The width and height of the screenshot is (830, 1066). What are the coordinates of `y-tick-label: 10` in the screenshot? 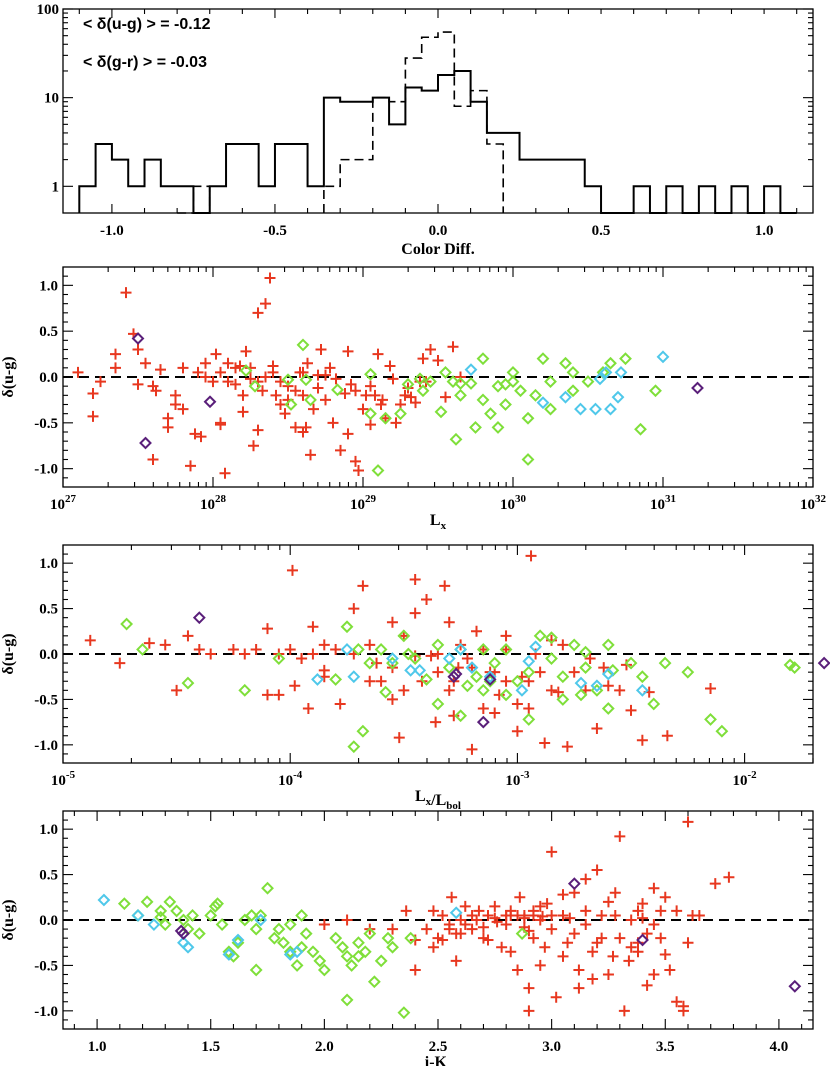 It's located at (51, 99).